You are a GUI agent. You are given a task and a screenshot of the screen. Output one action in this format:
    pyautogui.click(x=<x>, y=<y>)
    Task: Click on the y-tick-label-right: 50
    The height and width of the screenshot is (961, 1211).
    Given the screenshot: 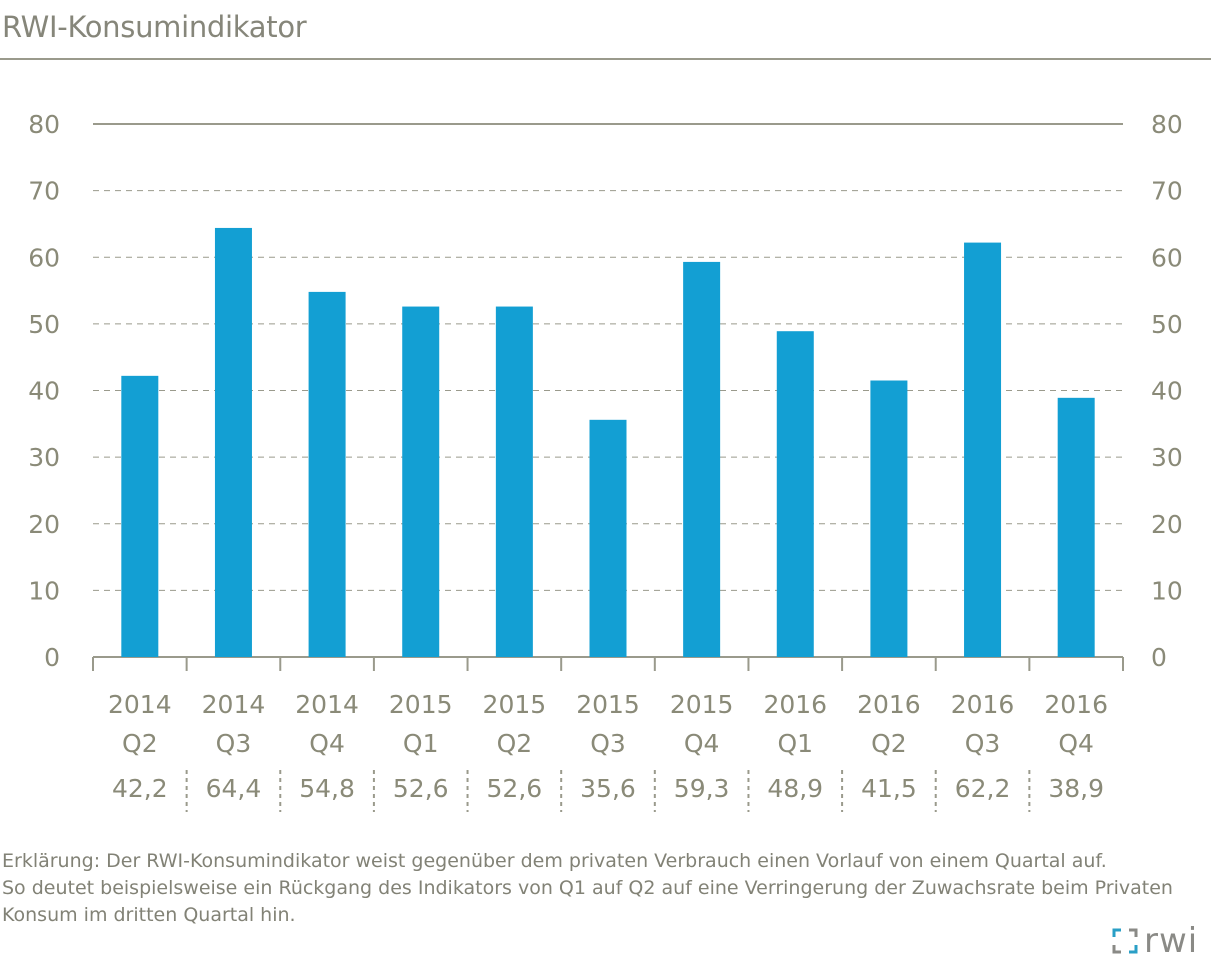 What is the action you would take?
    pyautogui.click(x=1167, y=324)
    